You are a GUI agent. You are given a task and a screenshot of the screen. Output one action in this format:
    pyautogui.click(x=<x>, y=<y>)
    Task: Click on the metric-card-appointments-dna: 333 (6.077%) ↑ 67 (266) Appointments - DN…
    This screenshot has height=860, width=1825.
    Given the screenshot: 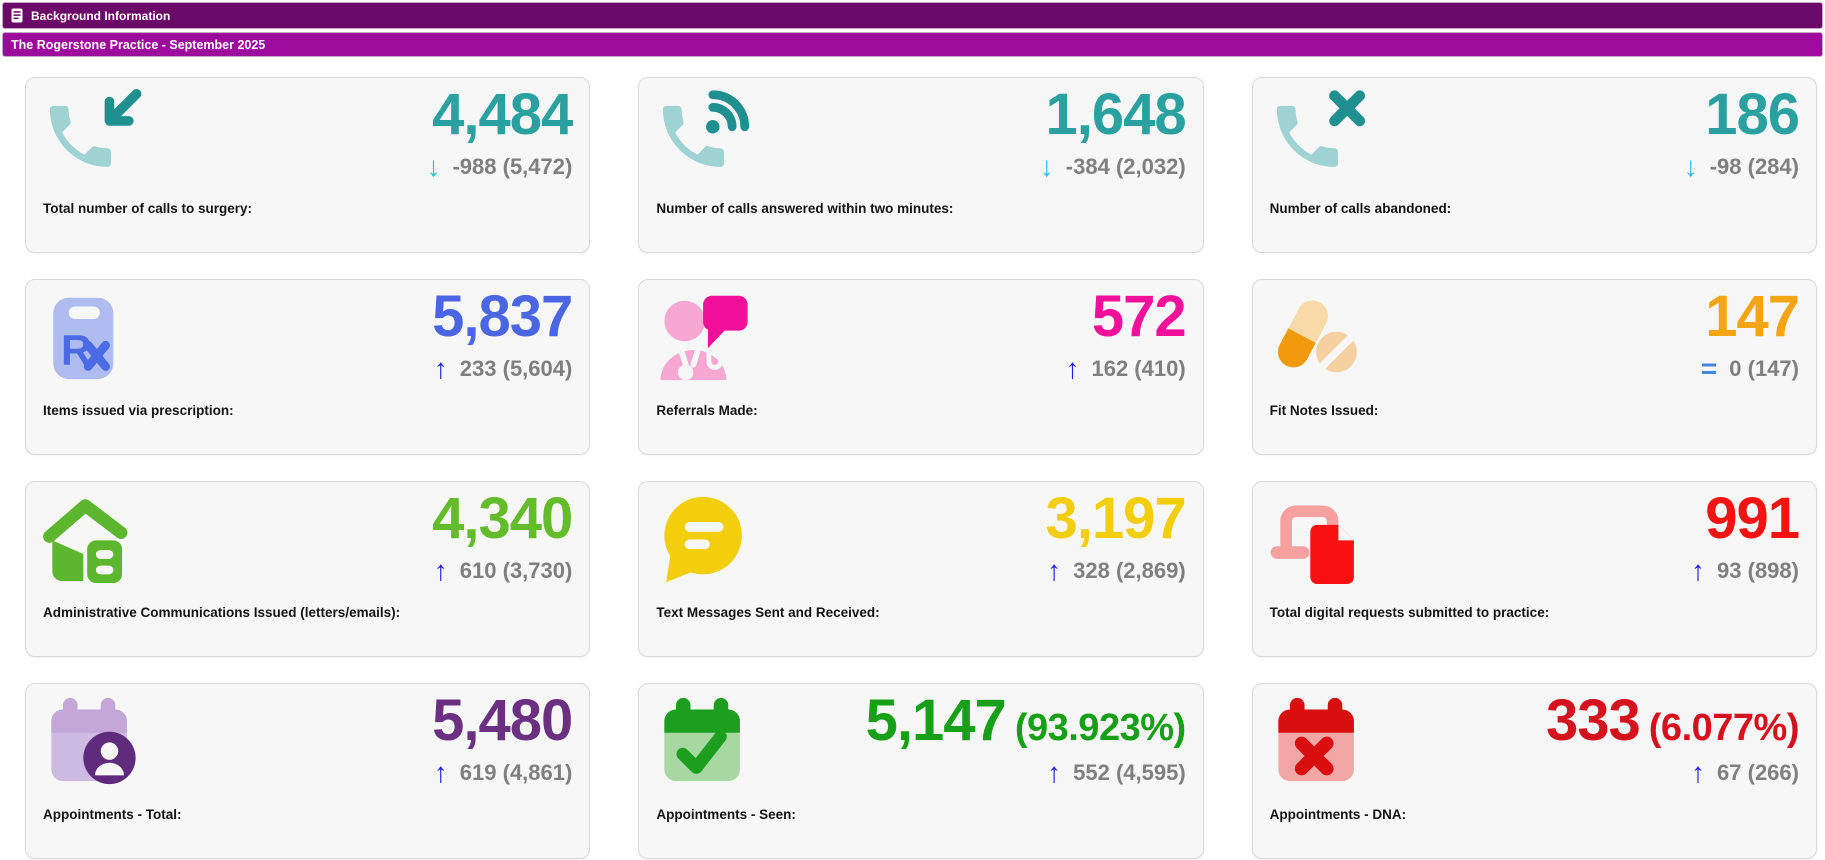 What is the action you would take?
    pyautogui.click(x=1534, y=771)
    